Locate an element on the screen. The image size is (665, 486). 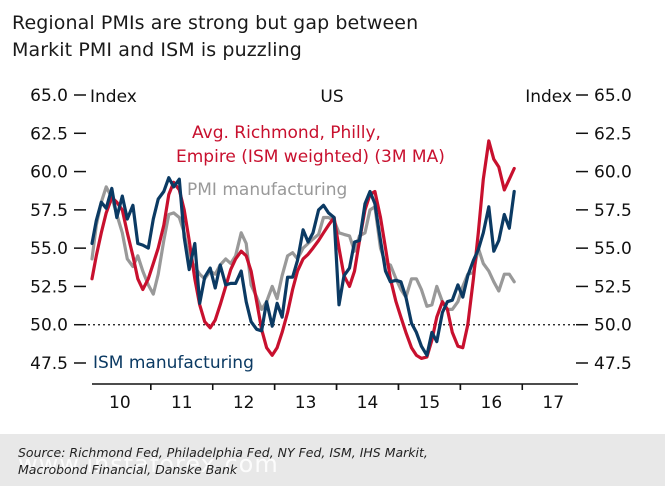
y-tick-label-left: 50.0 is located at coordinates (49, 326).